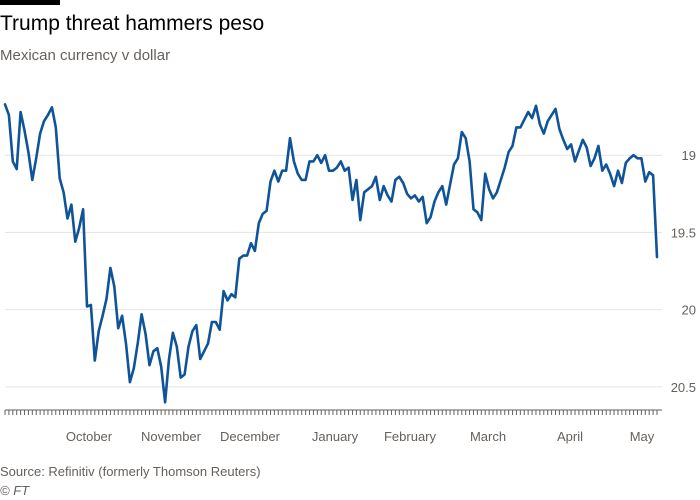 The image size is (700, 500). Describe the element at coordinates (689, 155) in the screenshot. I see `y-tick-label: 19` at that location.